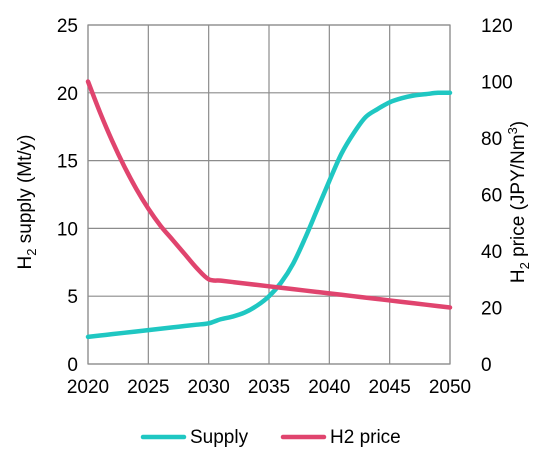 Image resolution: width=550 pixels, height=452 pixels. Describe the element at coordinates (491, 196) in the screenshot. I see `y-right-tick-label: 60` at that location.